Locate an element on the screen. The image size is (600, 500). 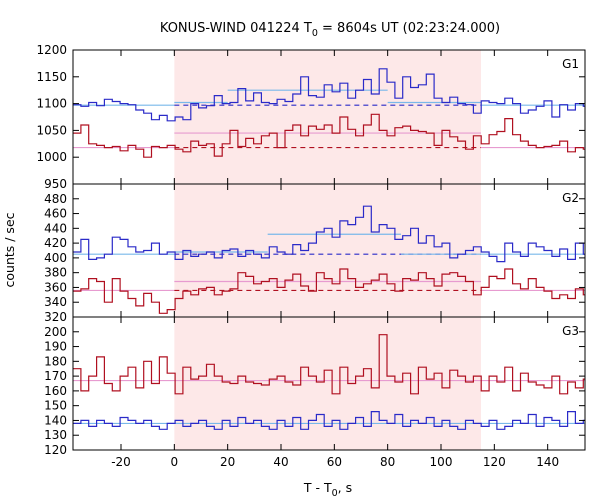
y-tick-label: 950 is located at coordinates (55, 184).